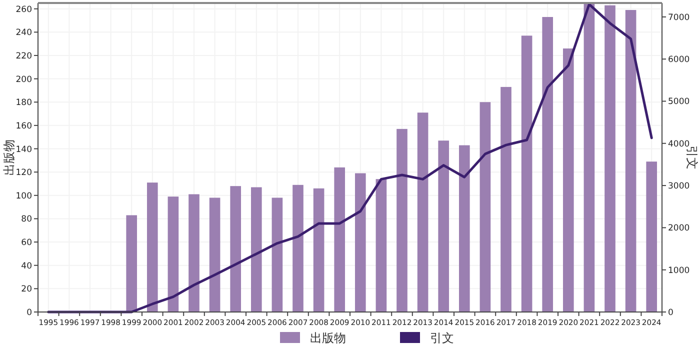  I want to click on y-tick-label: 140, so click(24, 149).